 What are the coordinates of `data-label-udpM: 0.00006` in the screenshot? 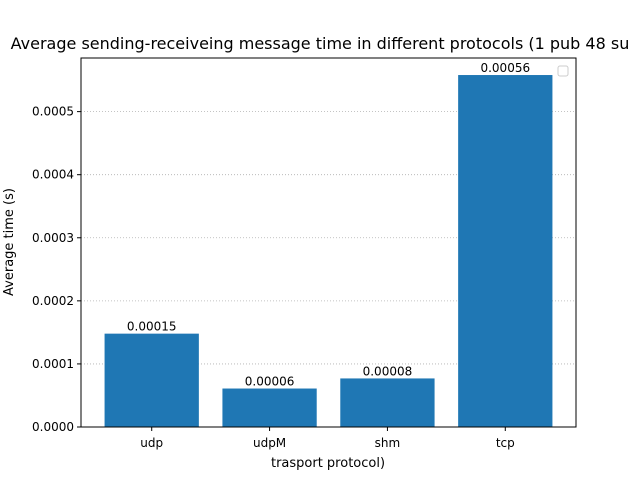 It's located at (270, 382).